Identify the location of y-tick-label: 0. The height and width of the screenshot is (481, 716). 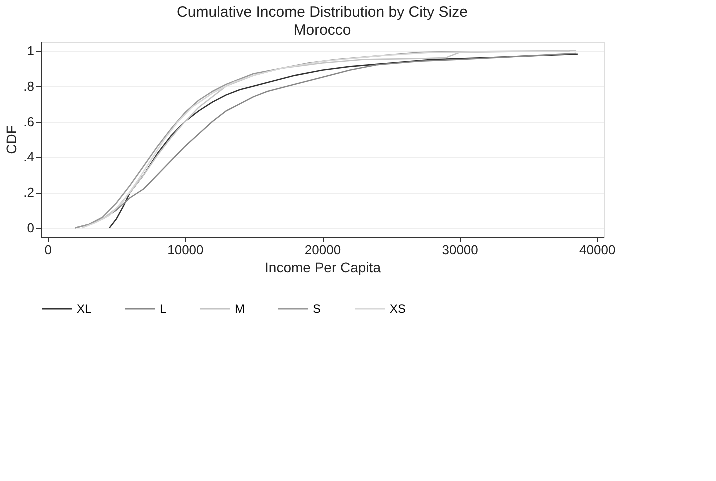
(30, 228).